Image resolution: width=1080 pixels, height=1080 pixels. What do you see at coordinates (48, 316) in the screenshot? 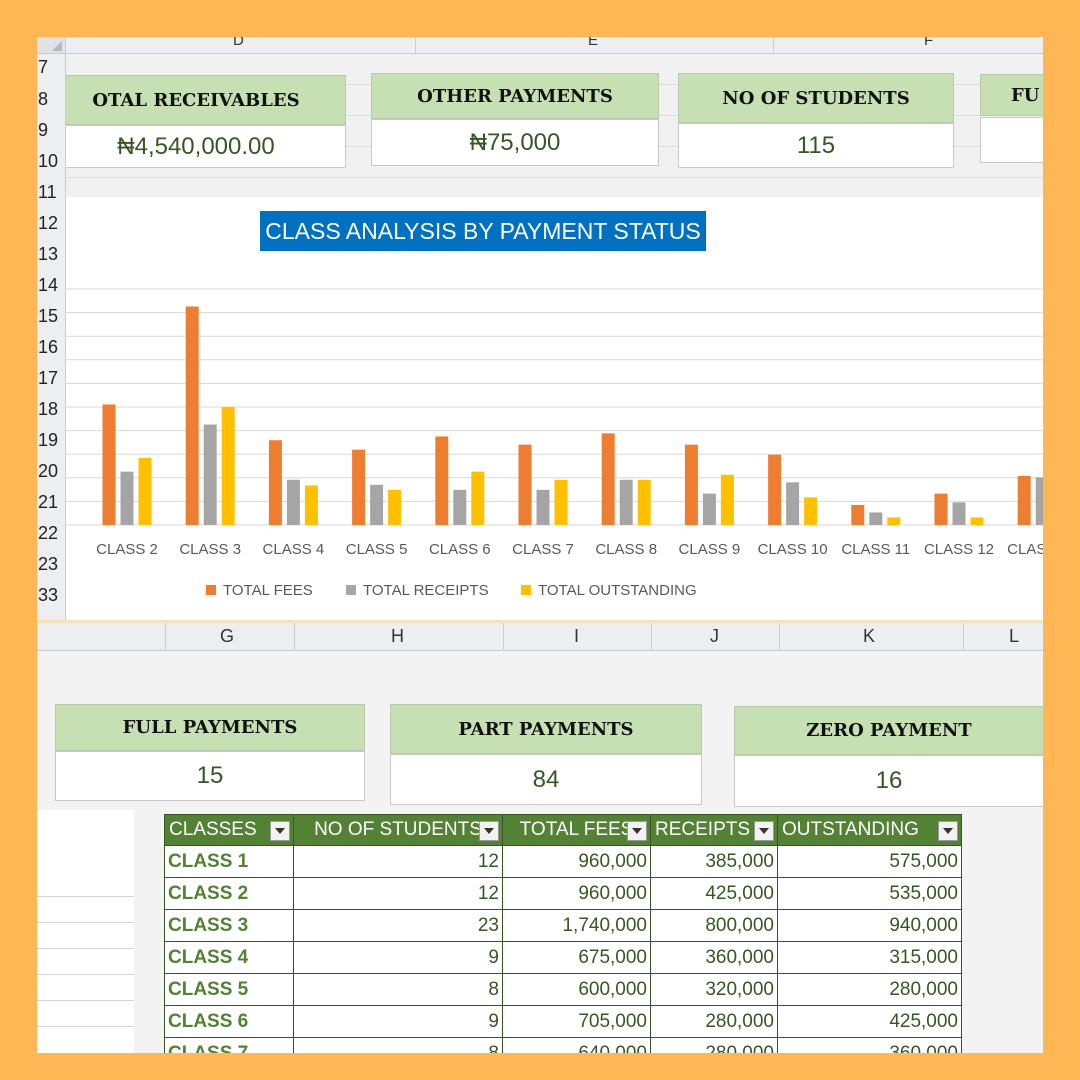
I see `row-header: 15` at bounding box center [48, 316].